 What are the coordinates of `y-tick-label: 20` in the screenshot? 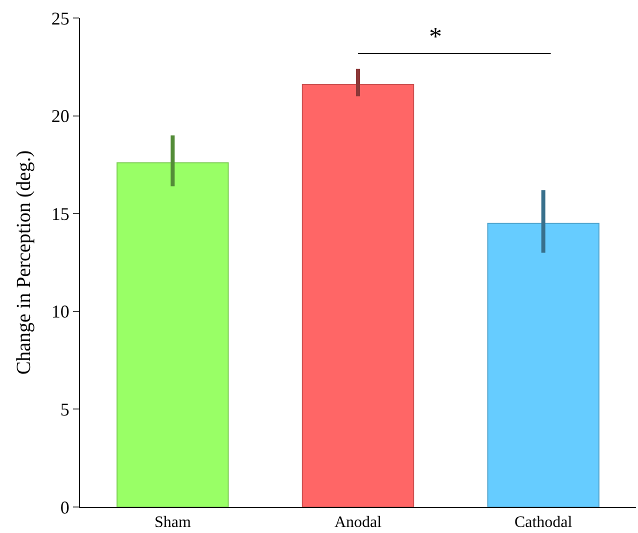 It's located at (60, 116).